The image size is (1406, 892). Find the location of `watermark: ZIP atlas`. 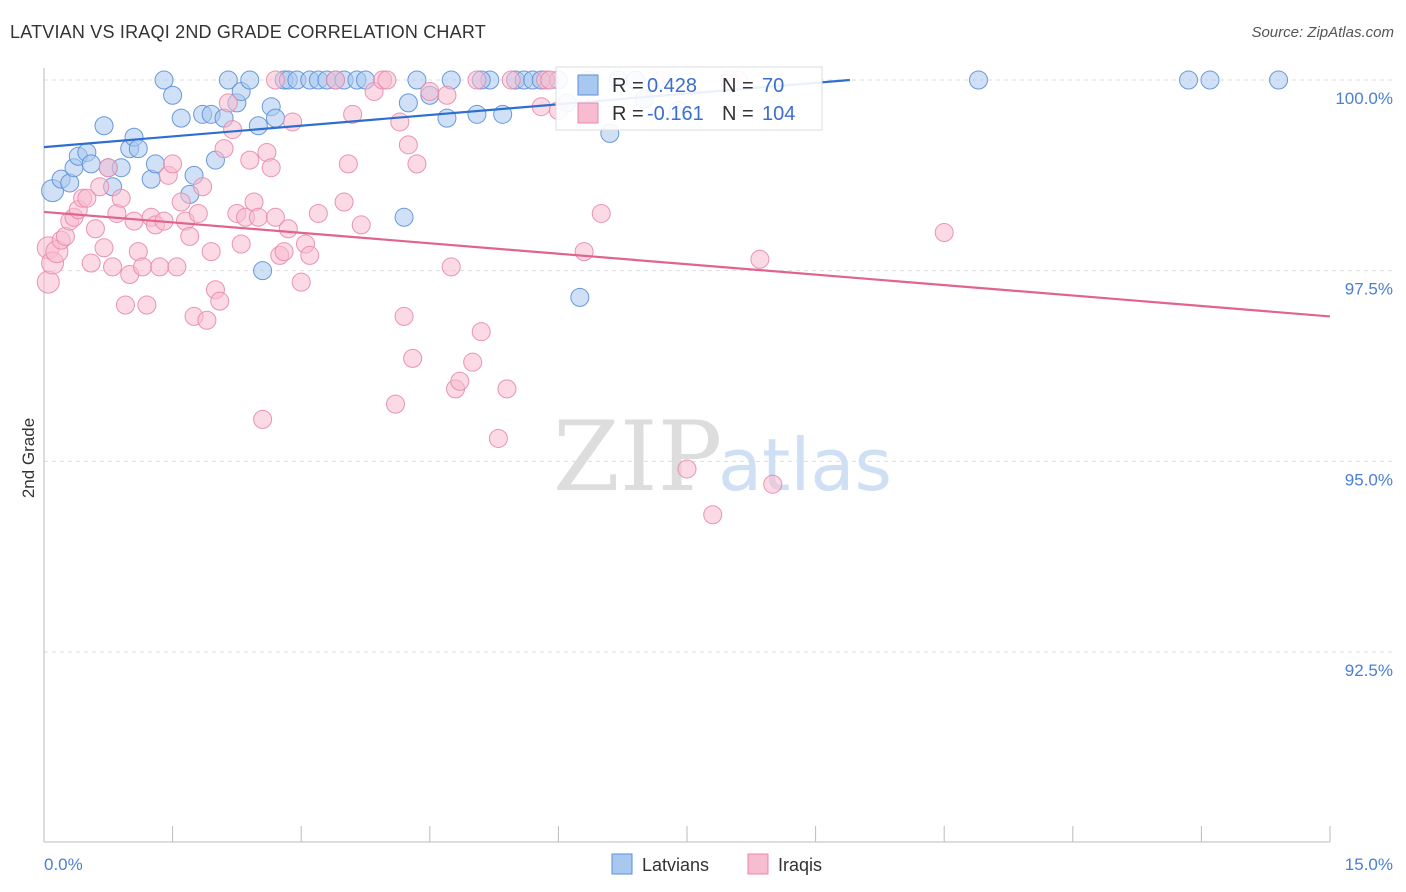

watermark: ZIP atlas is located at coordinates (722, 457).